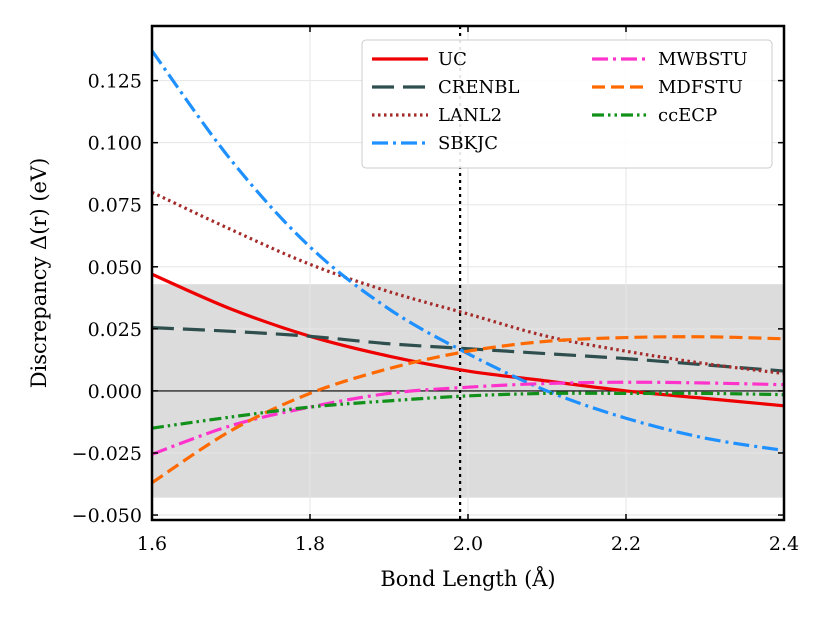 This screenshot has height=623, width=831. I want to click on x-tick-label: 2.4, so click(784, 544).